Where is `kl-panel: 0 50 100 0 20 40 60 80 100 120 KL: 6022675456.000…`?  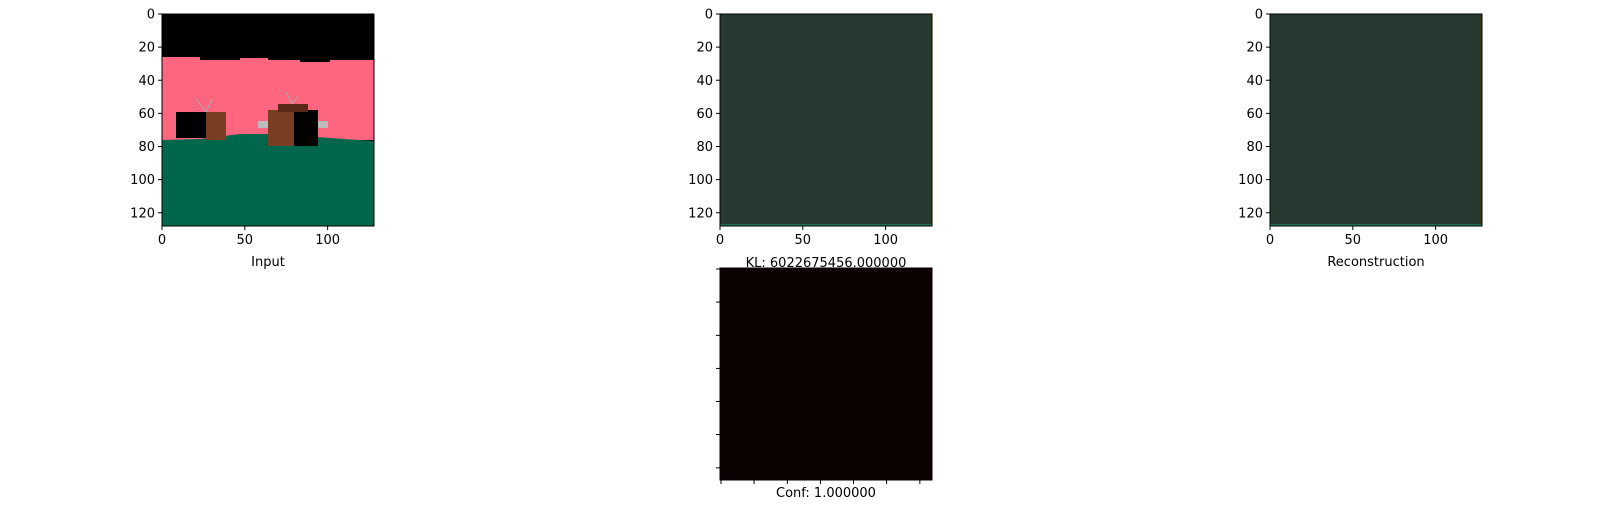 kl-panel: 0 50 100 0 20 40 60 80 100 120 KL: 6022675456.000… is located at coordinates (810, 139).